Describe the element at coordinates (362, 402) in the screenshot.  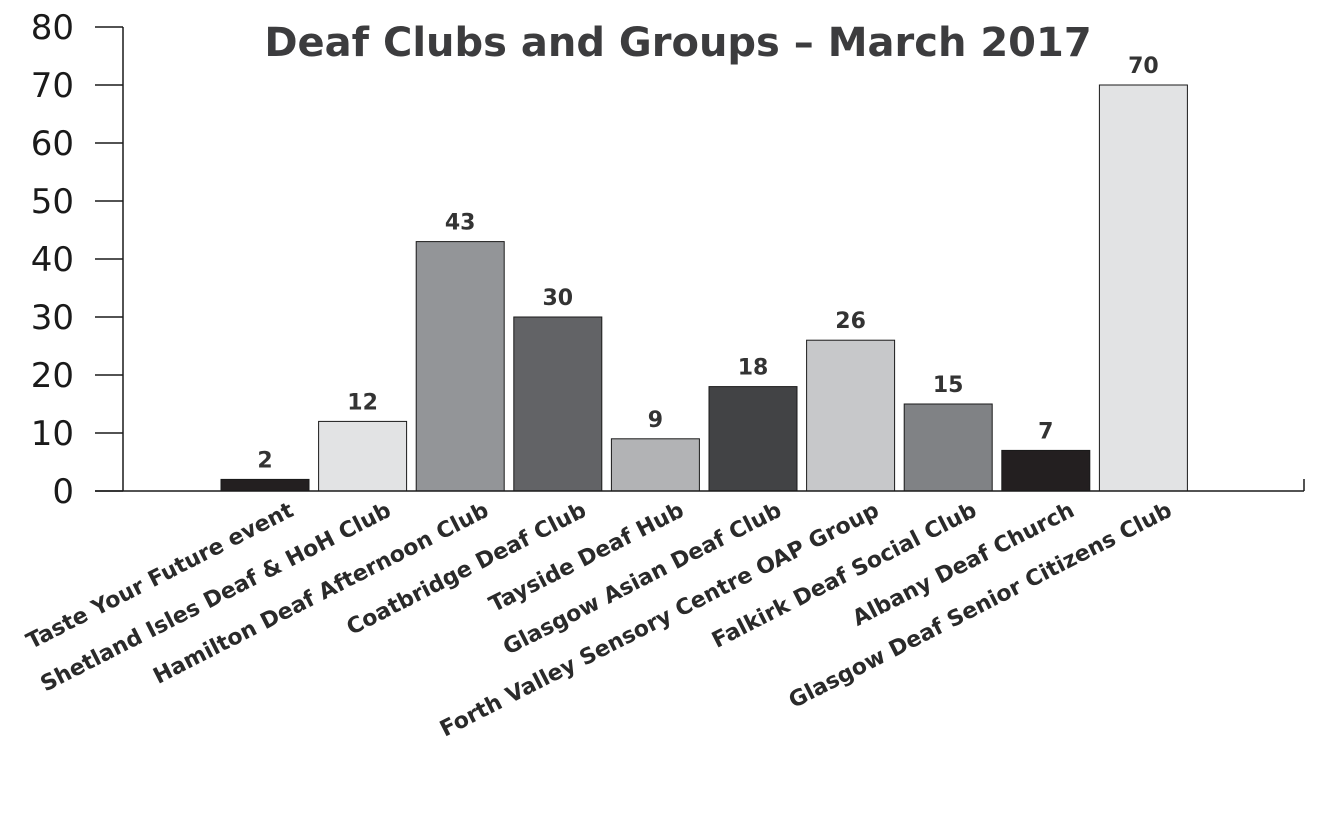
I see `data-label: 12` at that location.